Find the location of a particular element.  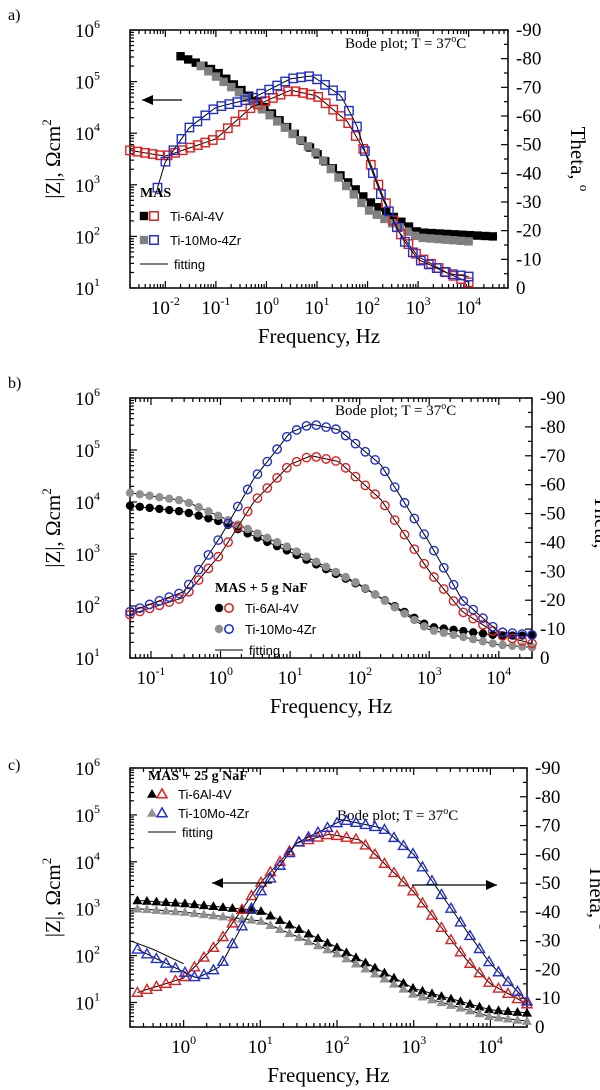

y-right-tick-label: -80 is located at coordinates (528, 59).